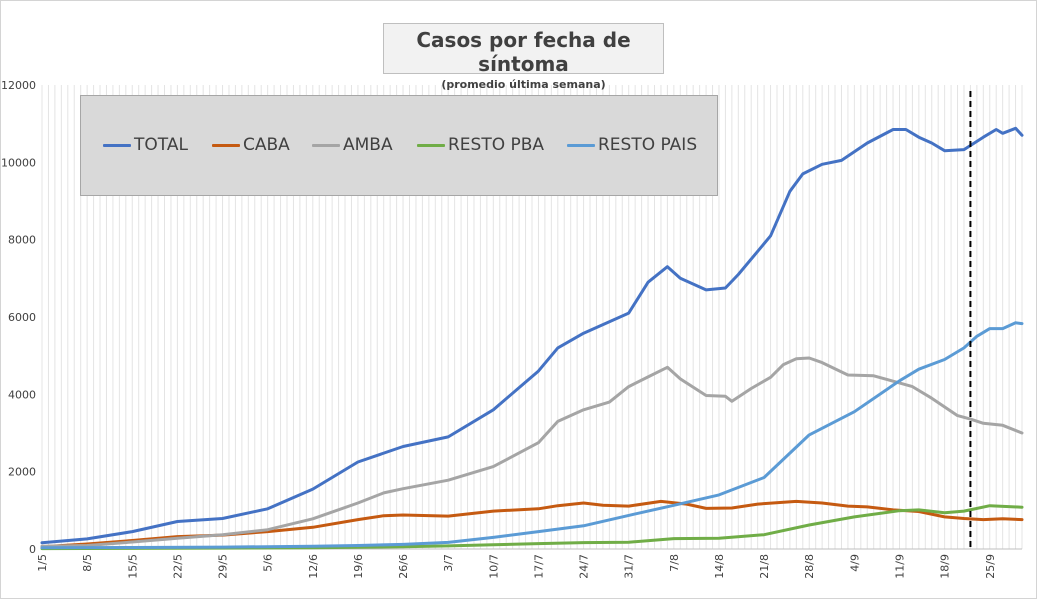 This screenshot has width=1037, height=599. What do you see at coordinates (399, 145) in the screenshot?
I see `legend: TOTAL CABA AMBA RESTO PBA RESTO PAIS` at bounding box center [399, 145].